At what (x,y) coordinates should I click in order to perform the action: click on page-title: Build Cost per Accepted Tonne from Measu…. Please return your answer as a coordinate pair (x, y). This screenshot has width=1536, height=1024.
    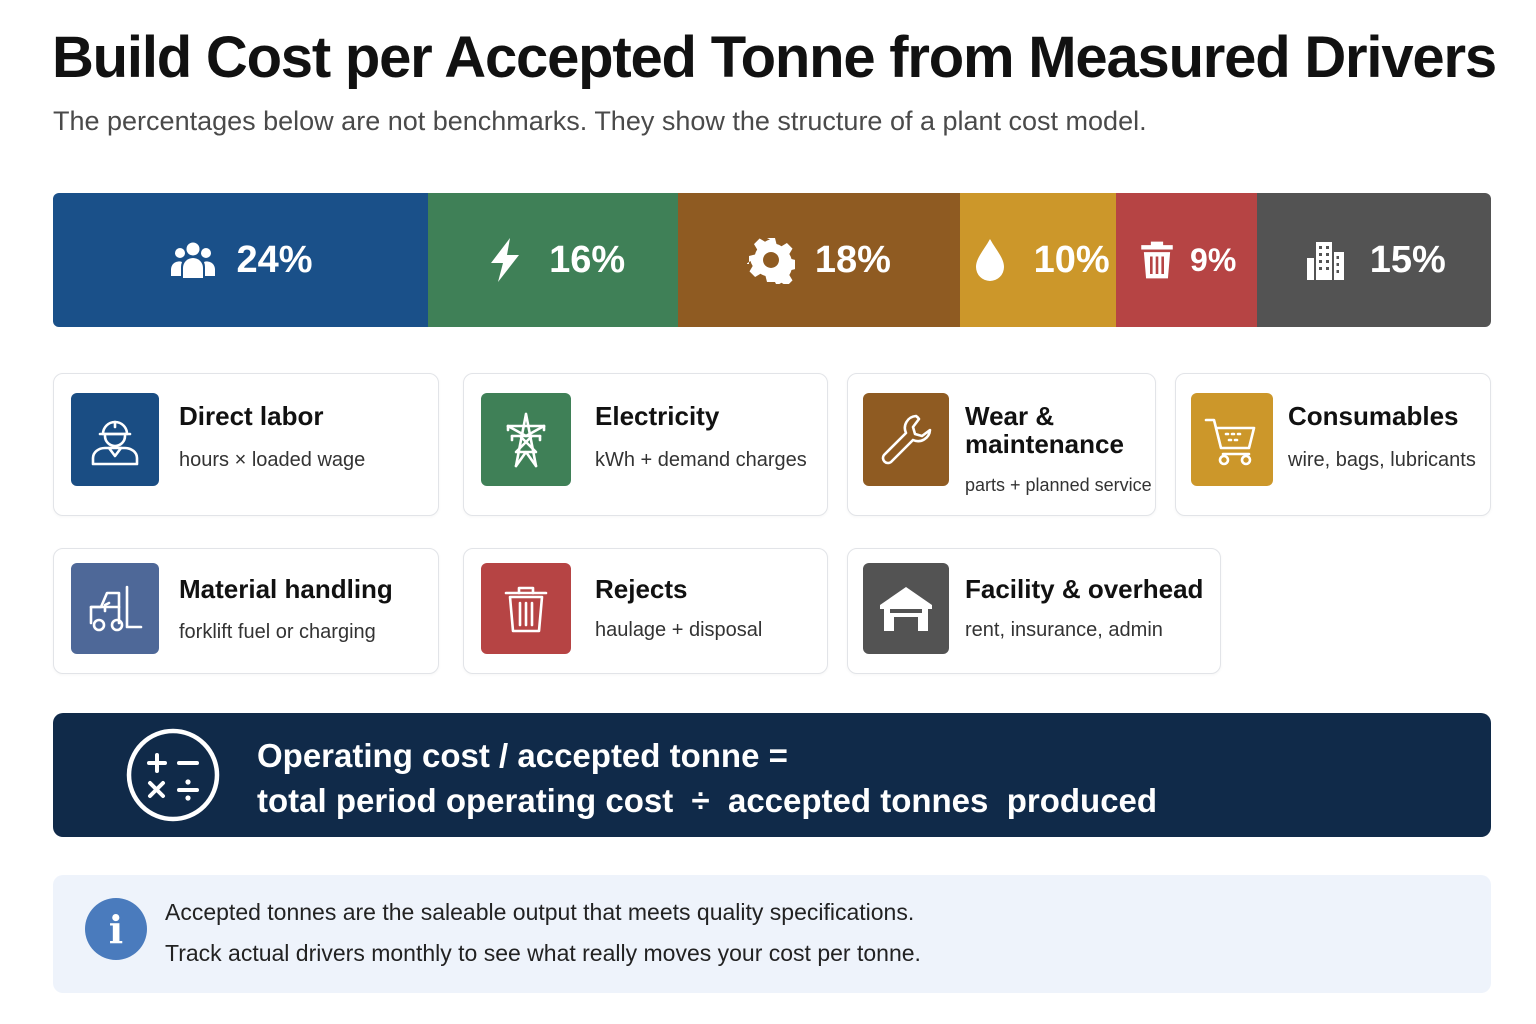
    Looking at the image, I should click on (774, 57).